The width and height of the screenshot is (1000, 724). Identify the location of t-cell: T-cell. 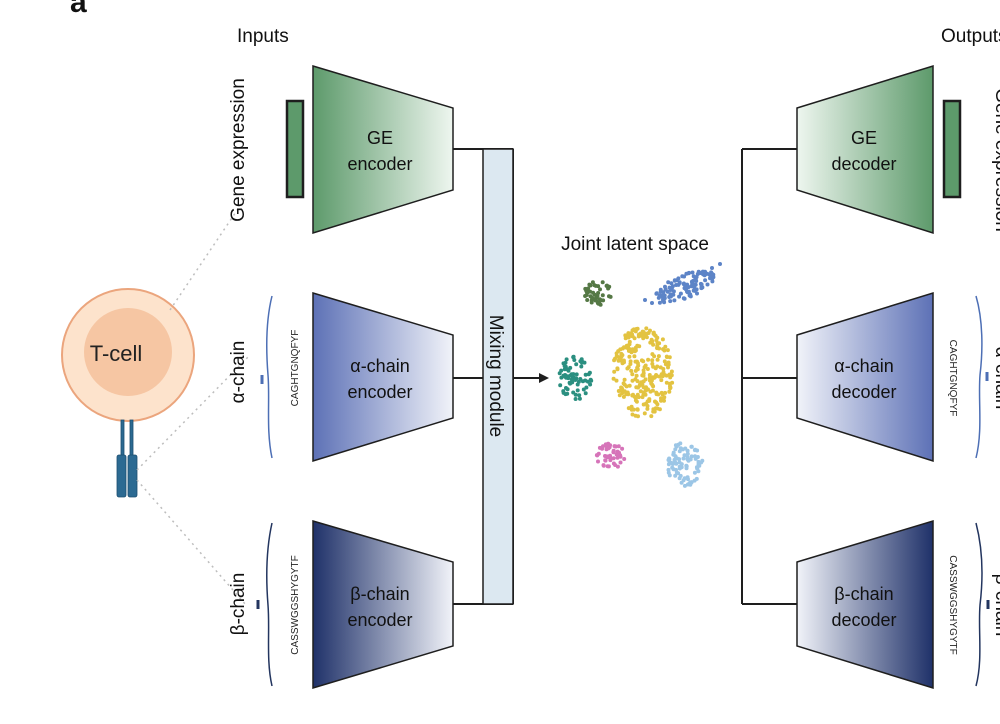
(128, 355).